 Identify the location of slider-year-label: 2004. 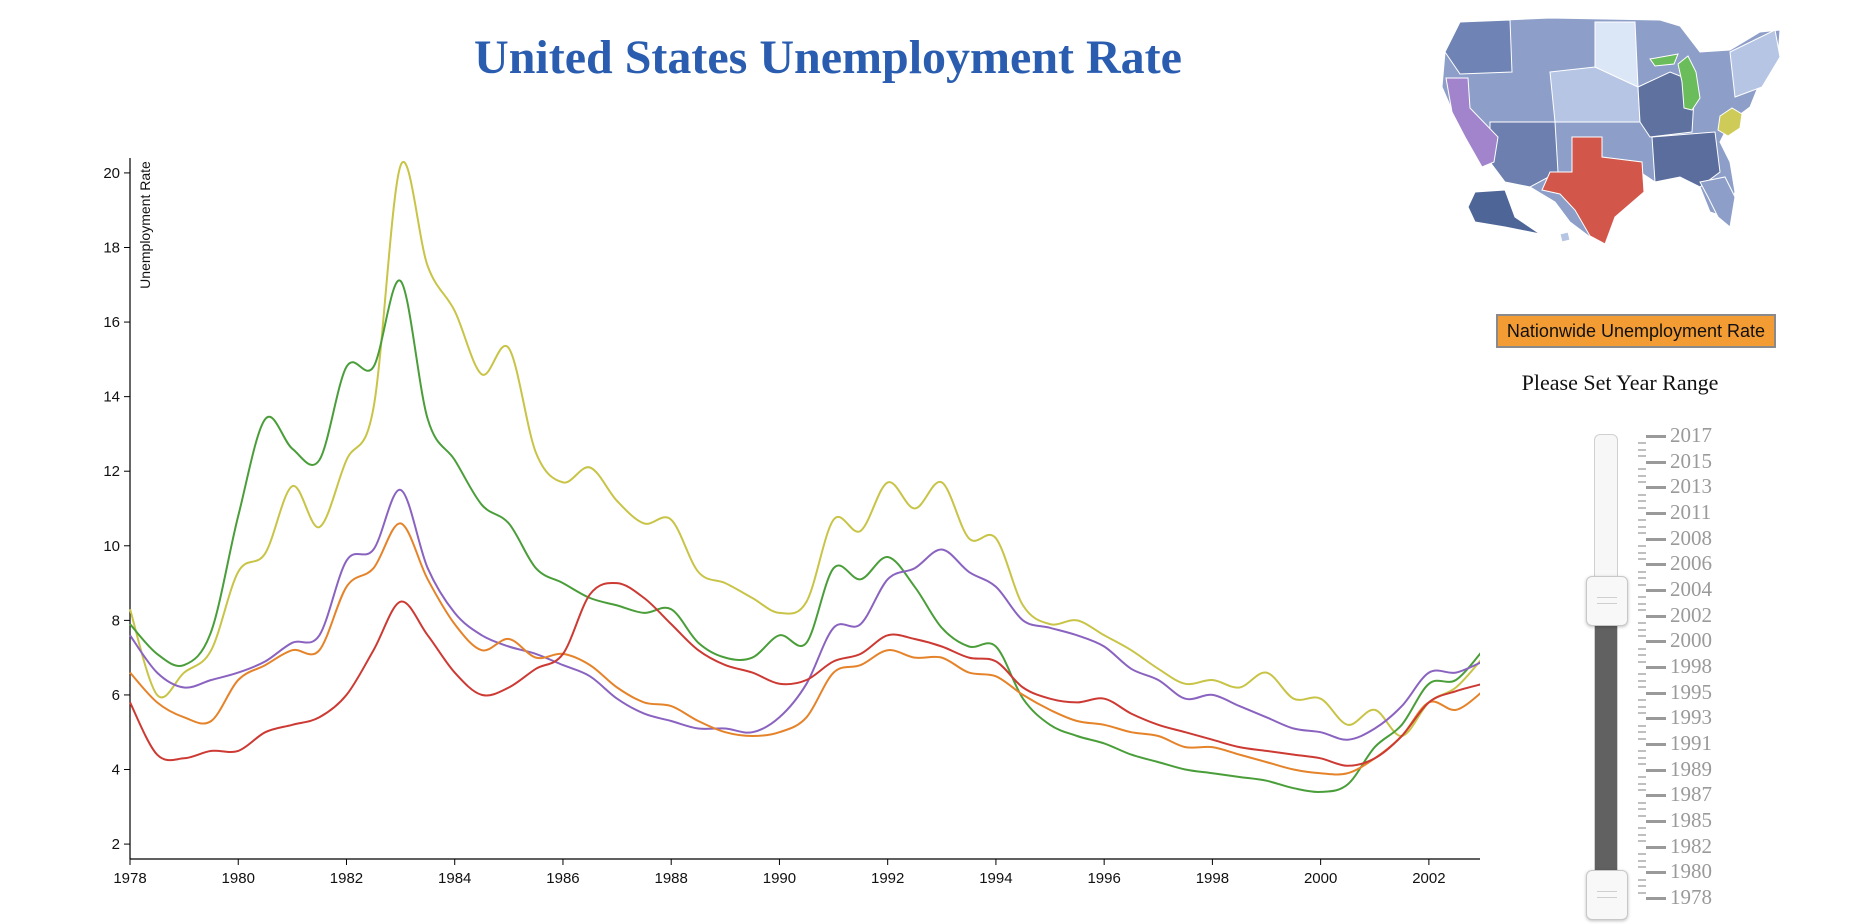
(1691, 589).